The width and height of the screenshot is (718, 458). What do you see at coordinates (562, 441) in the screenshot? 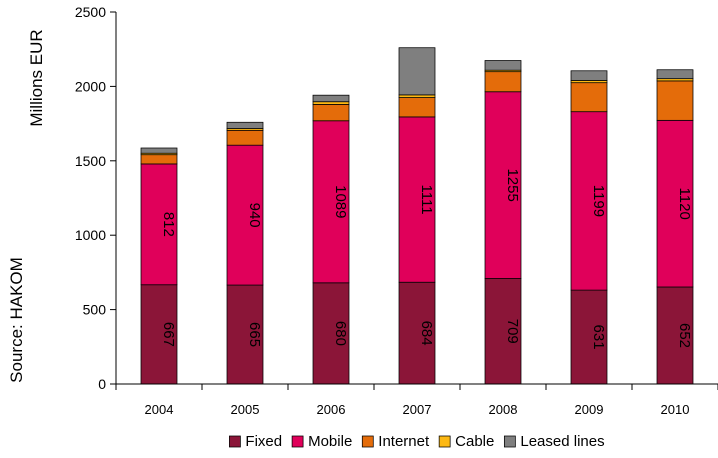
I see `legend-label: Leased lines` at bounding box center [562, 441].